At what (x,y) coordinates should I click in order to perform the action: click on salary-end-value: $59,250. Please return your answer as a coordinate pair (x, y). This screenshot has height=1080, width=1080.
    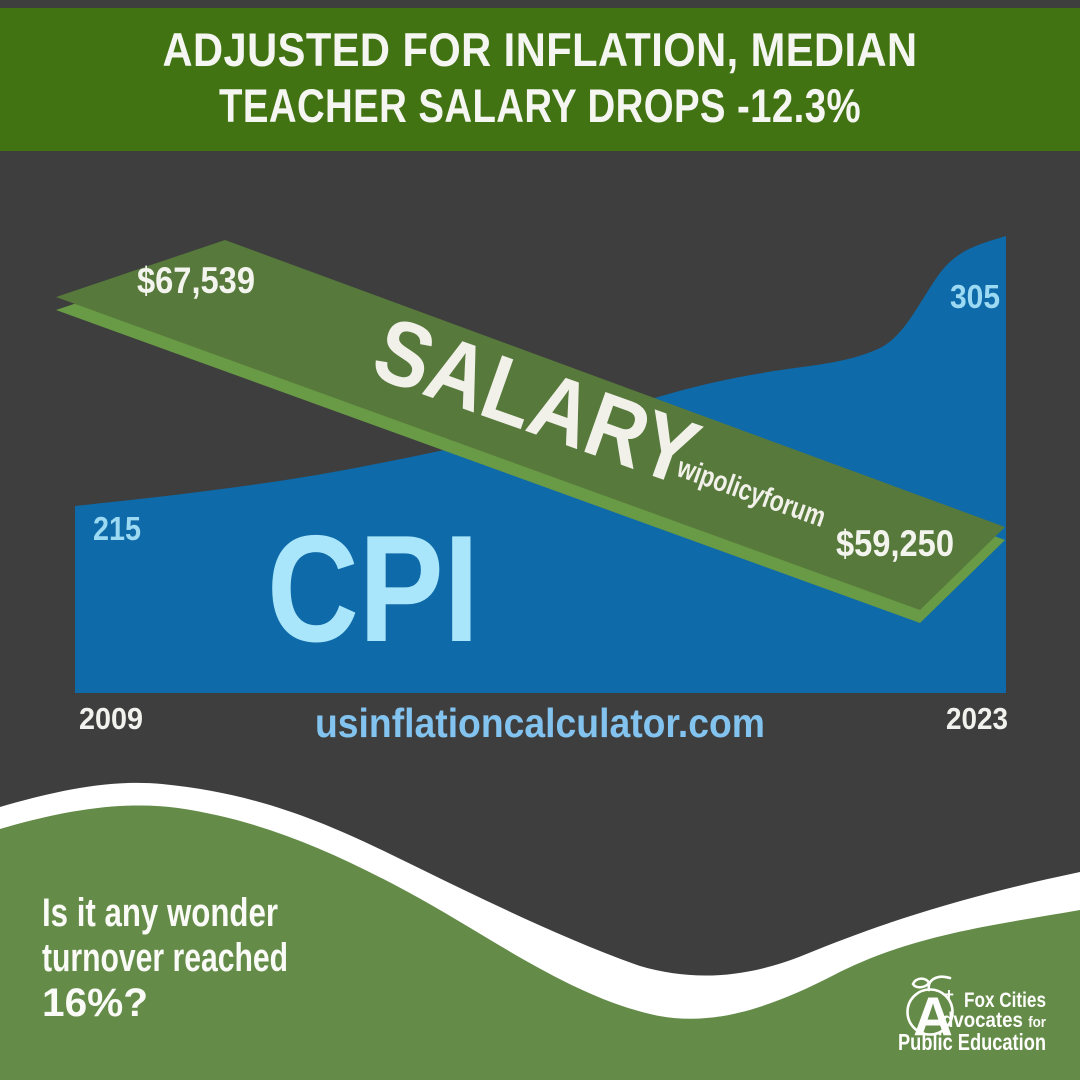
    Looking at the image, I should click on (895, 543).